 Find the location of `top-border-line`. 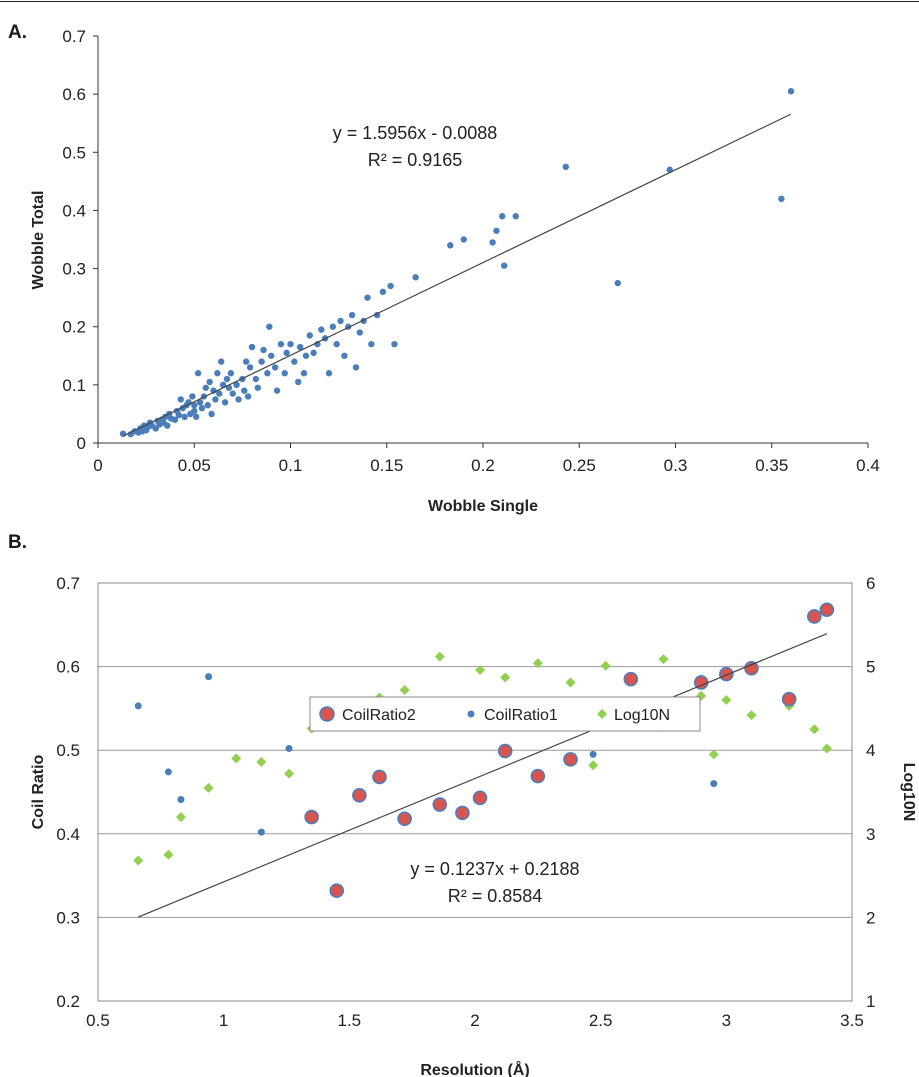

top-border-line is located at coordinates (459, 1).